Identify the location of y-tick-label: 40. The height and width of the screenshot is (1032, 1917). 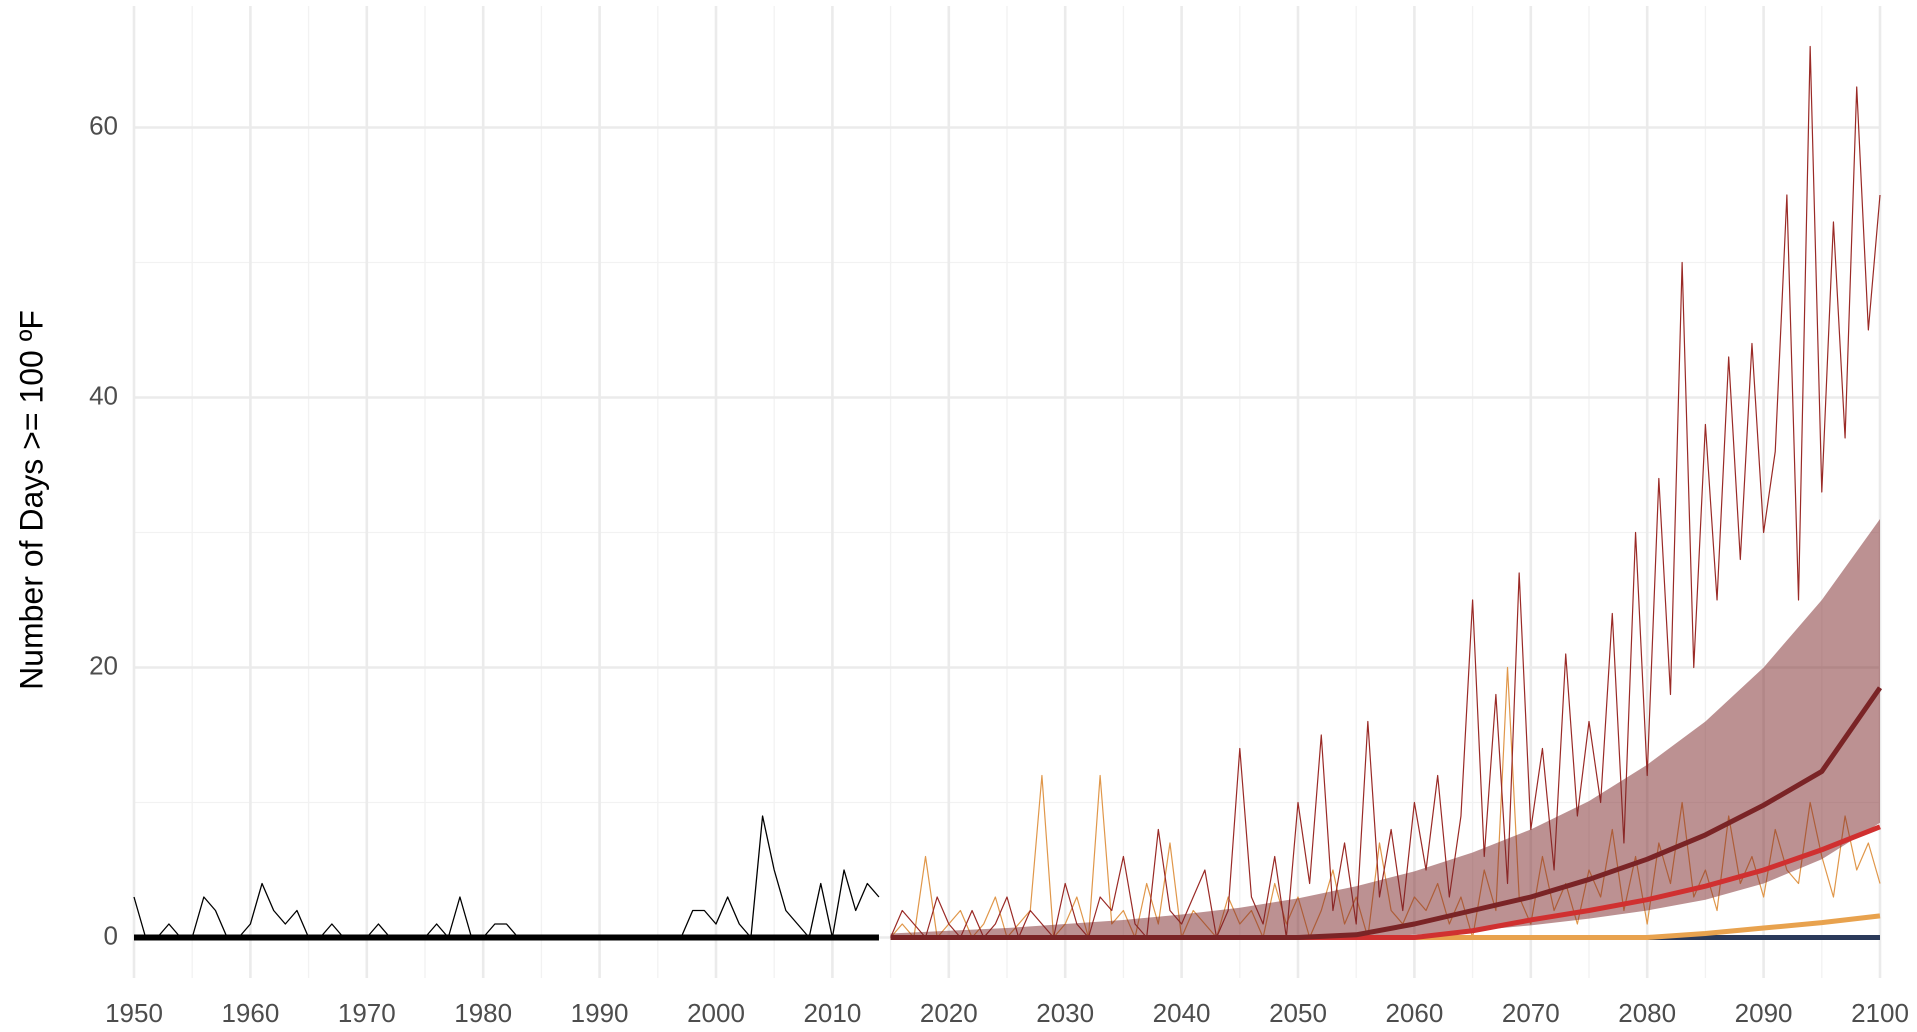
(103, 395).